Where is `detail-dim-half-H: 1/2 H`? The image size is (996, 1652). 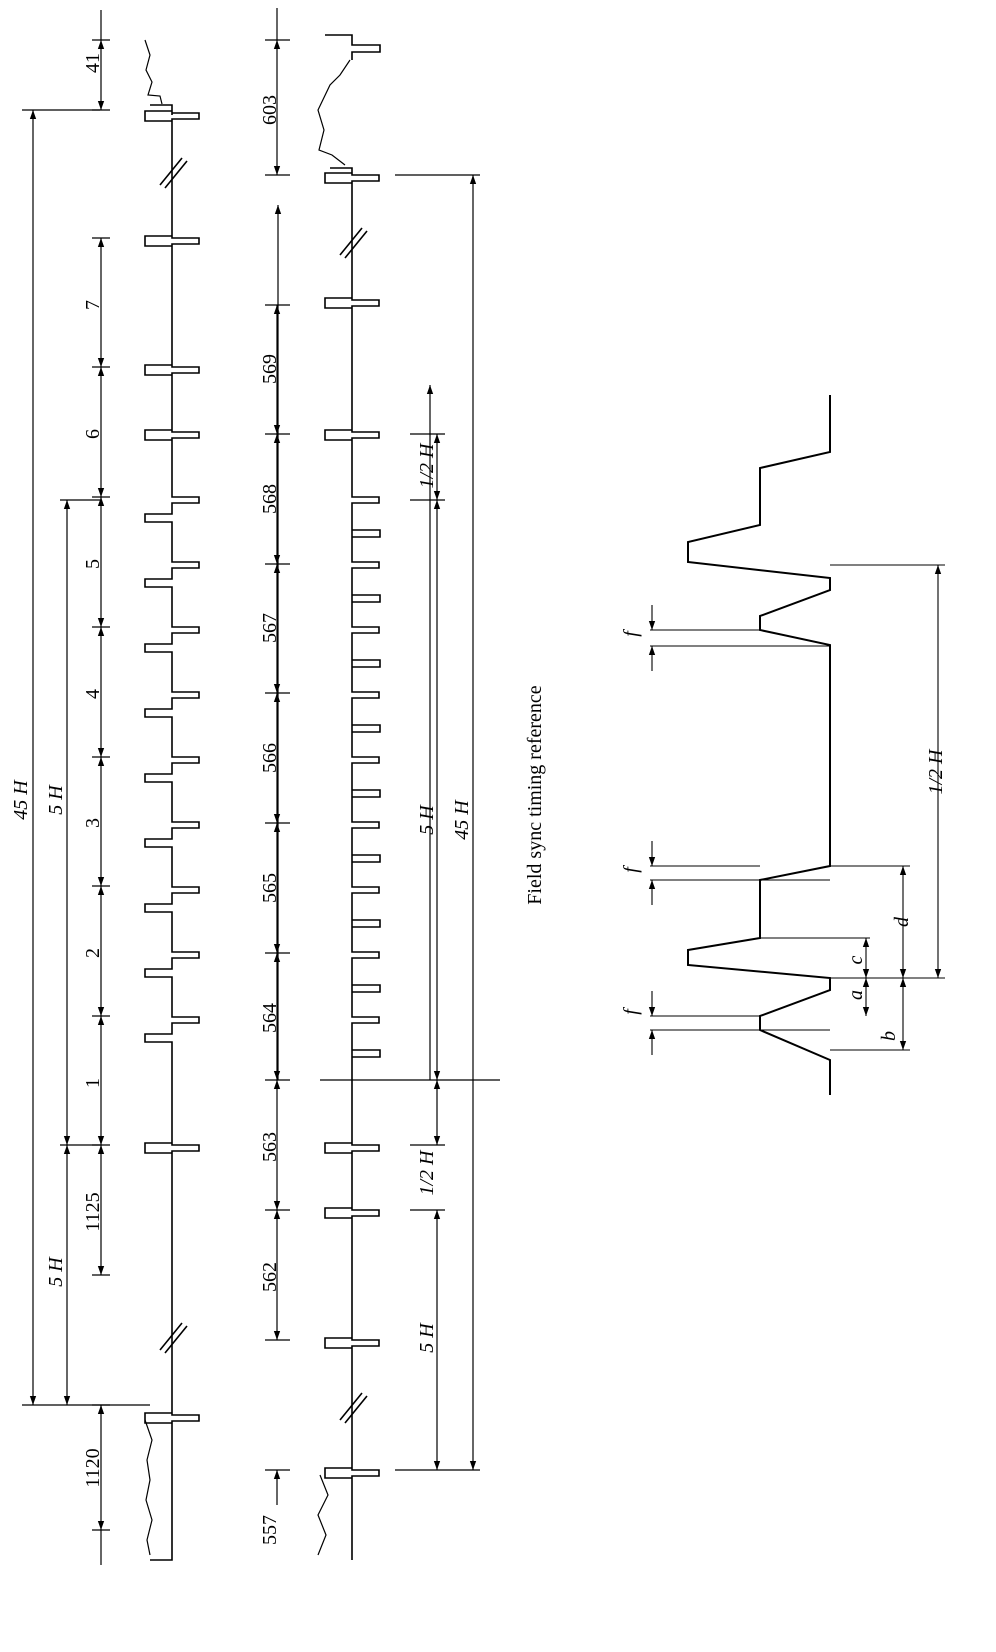 detail-dim-half-H: 1/2 H is located at coordinates (936, 771).